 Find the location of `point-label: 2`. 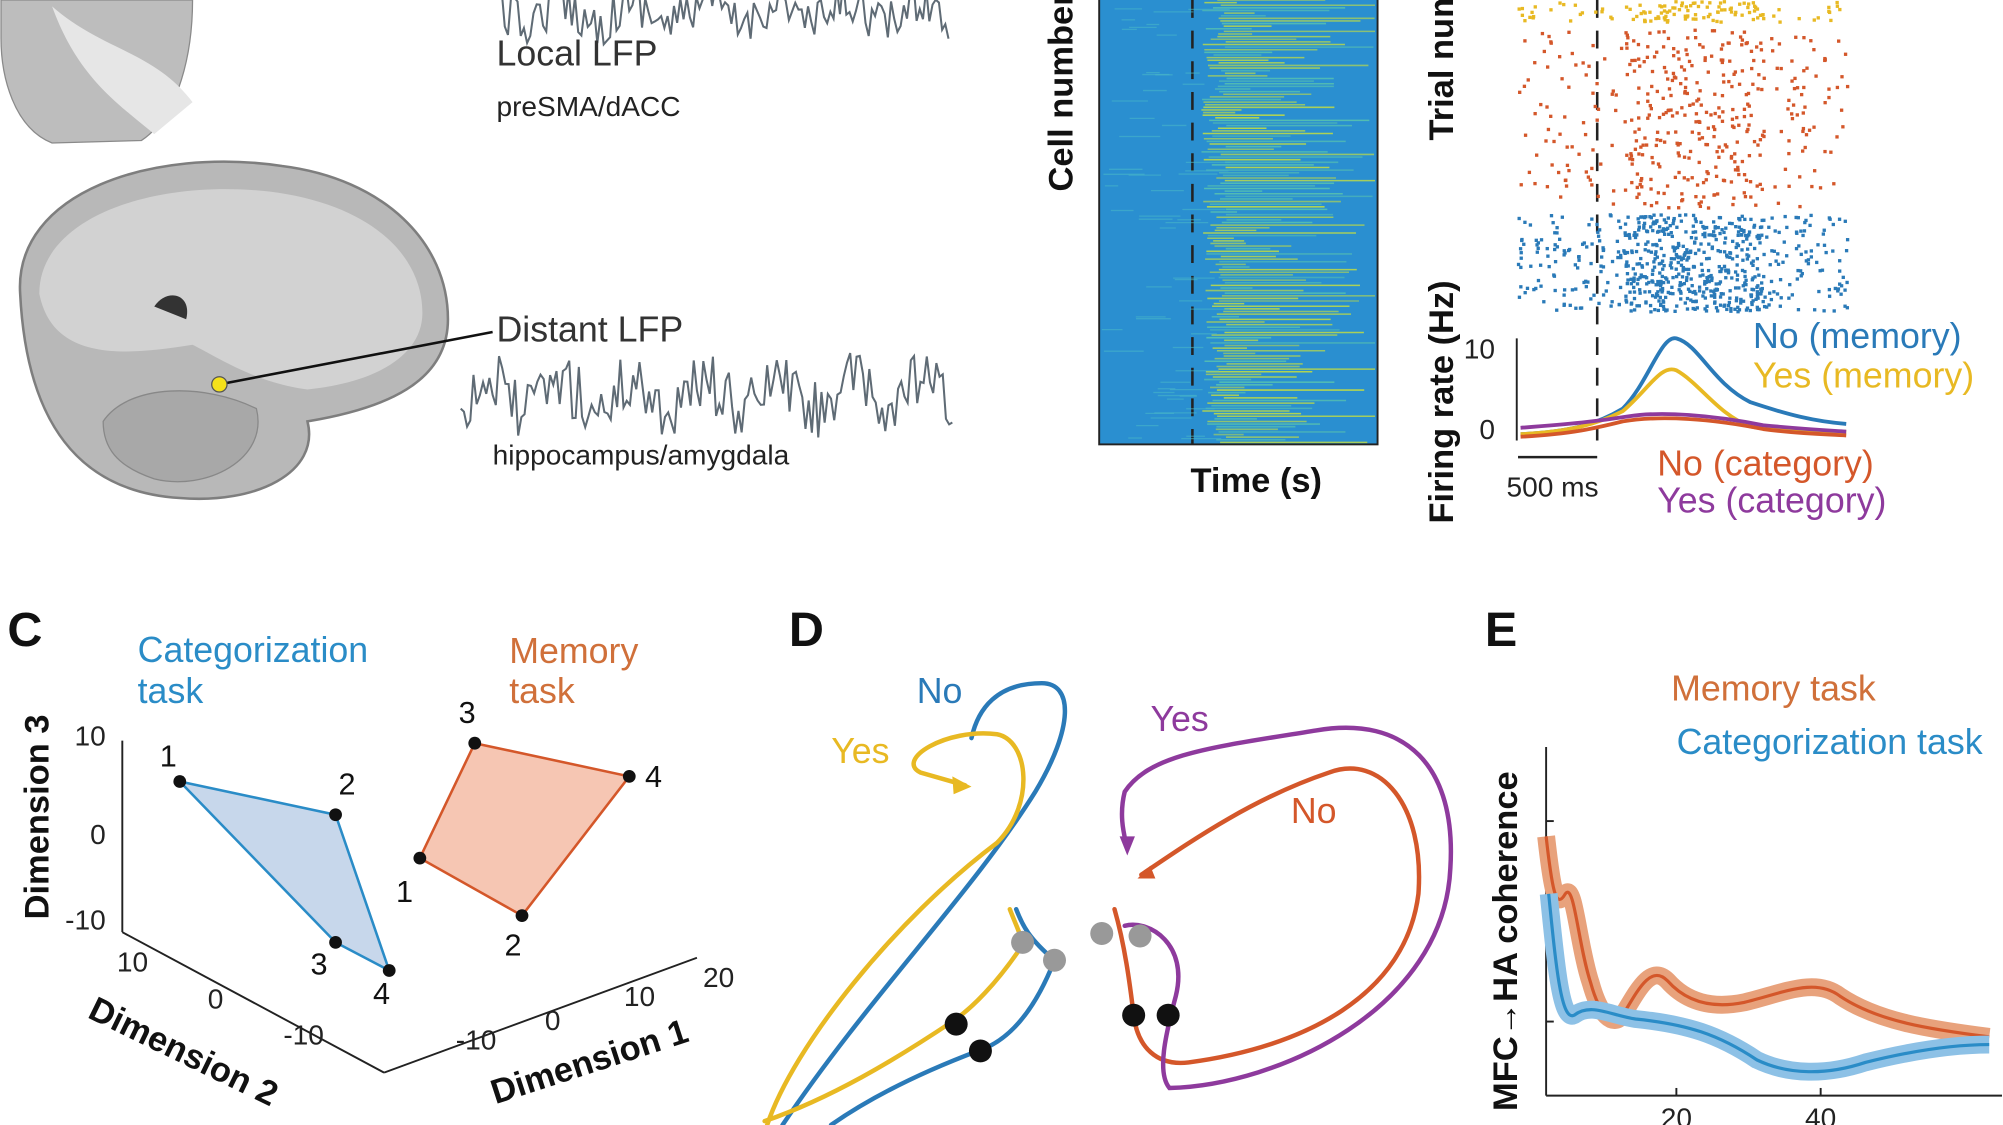

point-label: 2 is located at coordinates (347, 785).